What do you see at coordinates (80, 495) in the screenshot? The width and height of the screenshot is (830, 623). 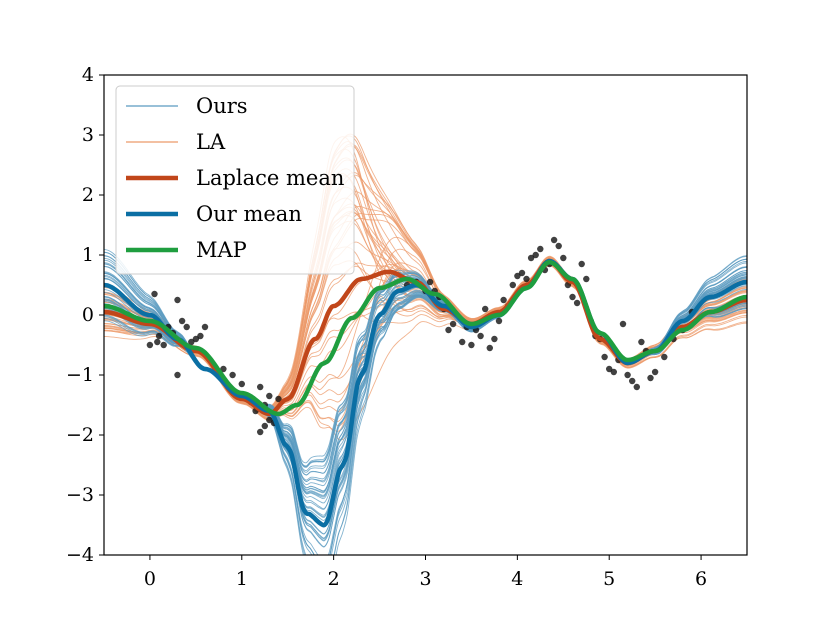 I see `y-tick-label: −3` at bounding box center [80, 495].